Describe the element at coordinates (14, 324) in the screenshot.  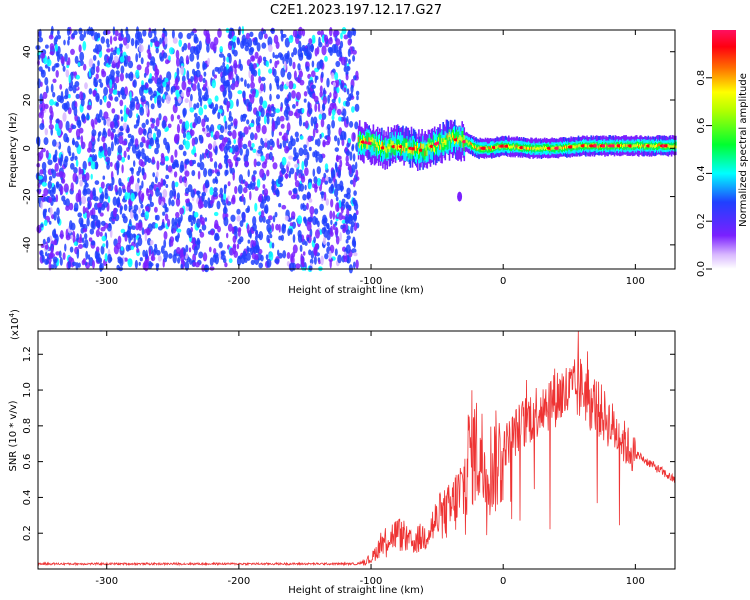
I see `svg-text: (x104)` at that location.